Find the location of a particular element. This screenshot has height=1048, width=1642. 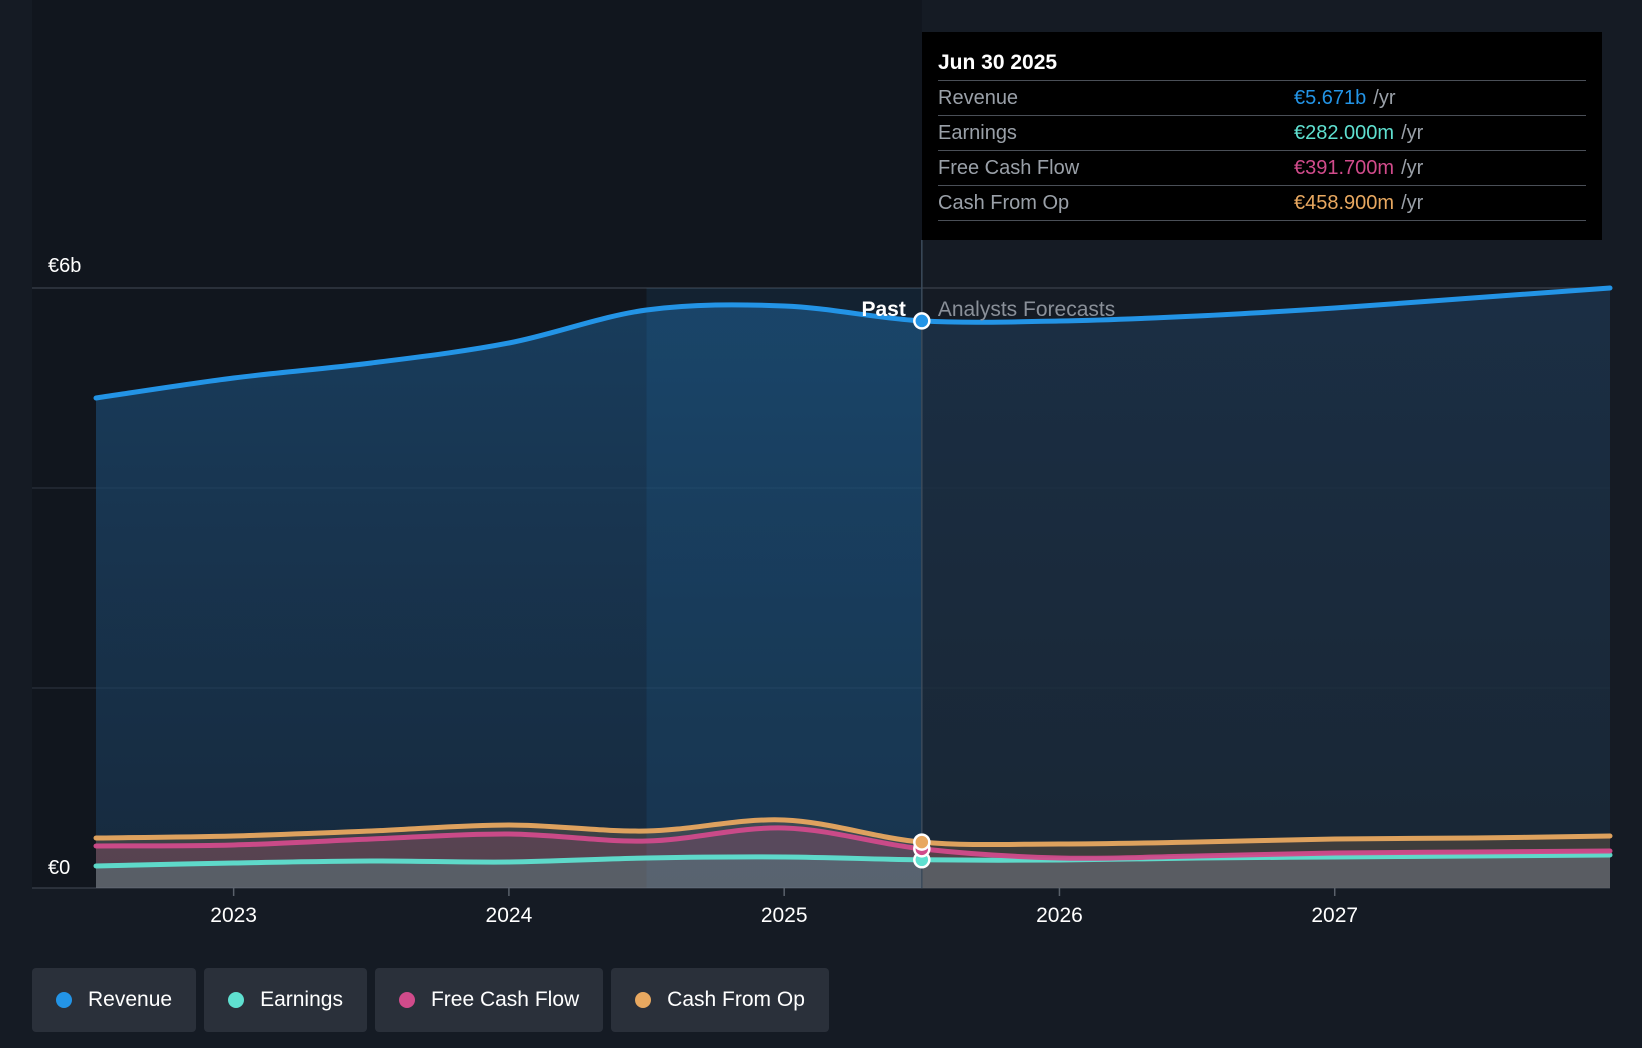

tooltip-value: €282.000m is located at coordinates (1344, 133).